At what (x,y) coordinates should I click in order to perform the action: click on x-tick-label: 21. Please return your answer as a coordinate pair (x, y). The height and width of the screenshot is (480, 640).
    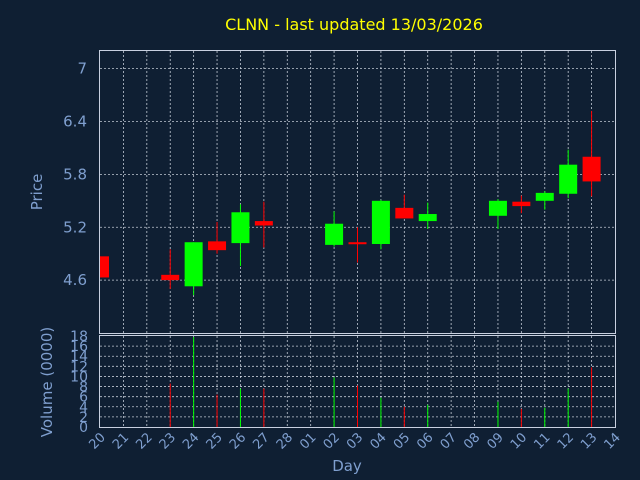
    Looking at the image, I should click on (121, 441).